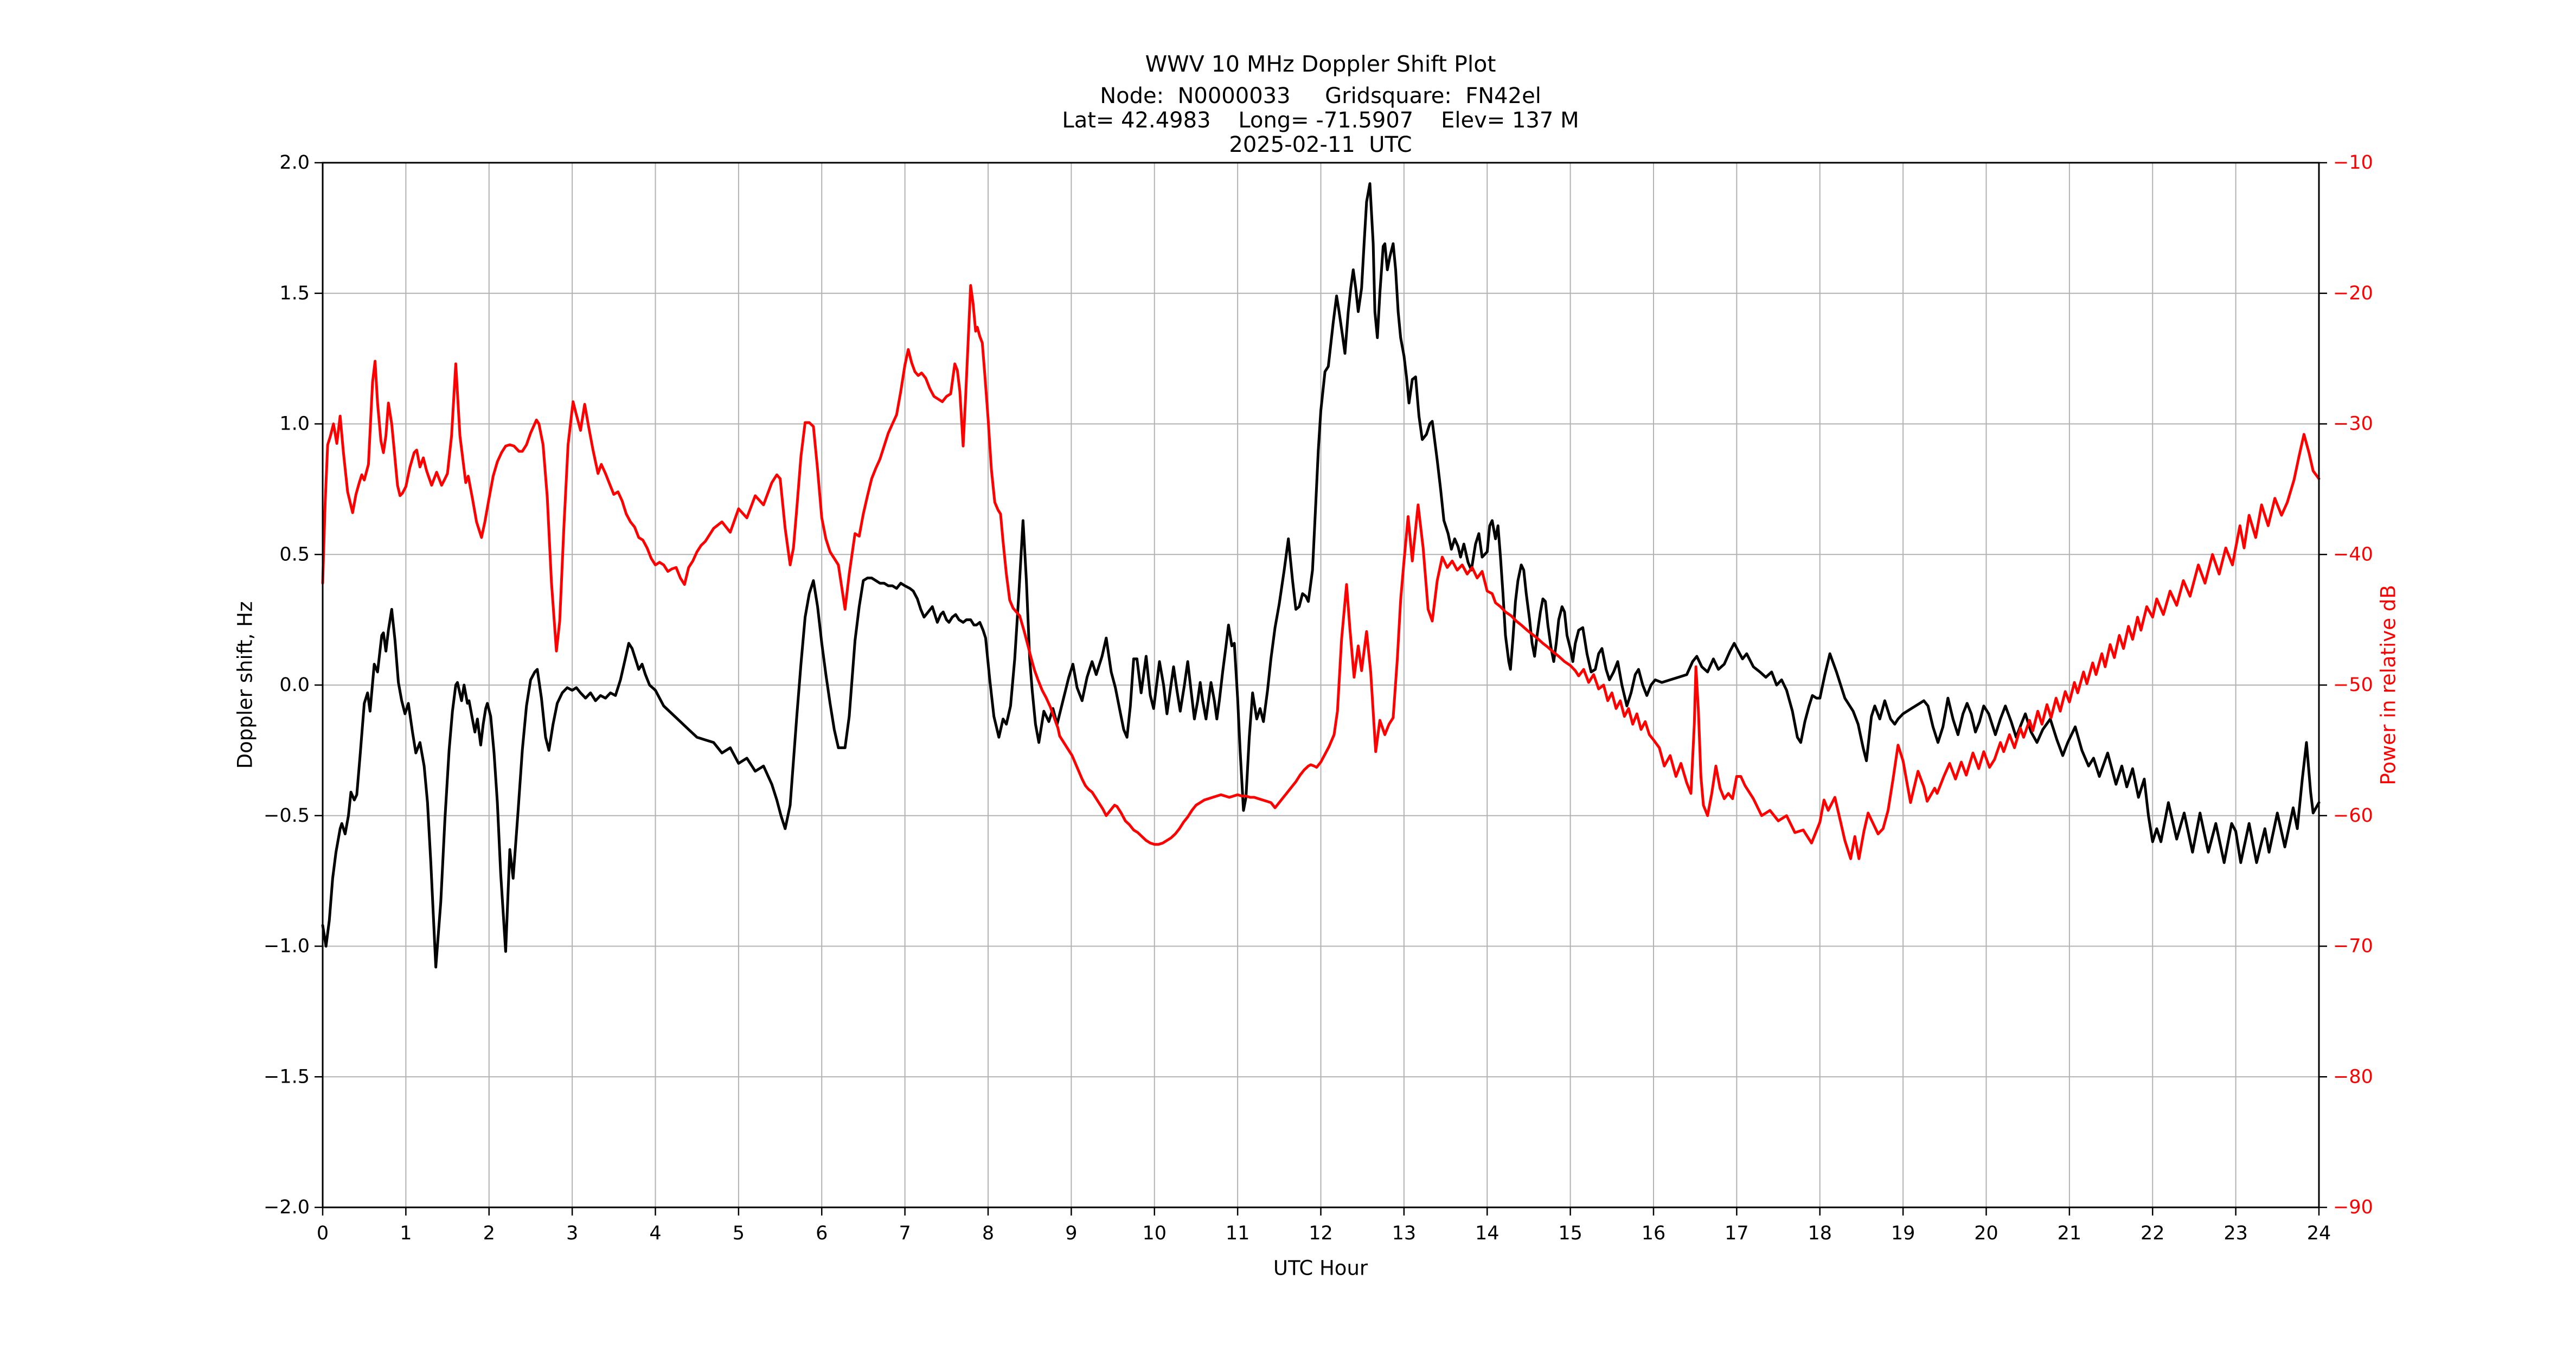 The image size is (2576, 1356). Describe the element at coordinates (1320, 96) in the screenshot. I see `chart-title-line2: Node: N0000033 Gridsquare: FN42el` at that location.